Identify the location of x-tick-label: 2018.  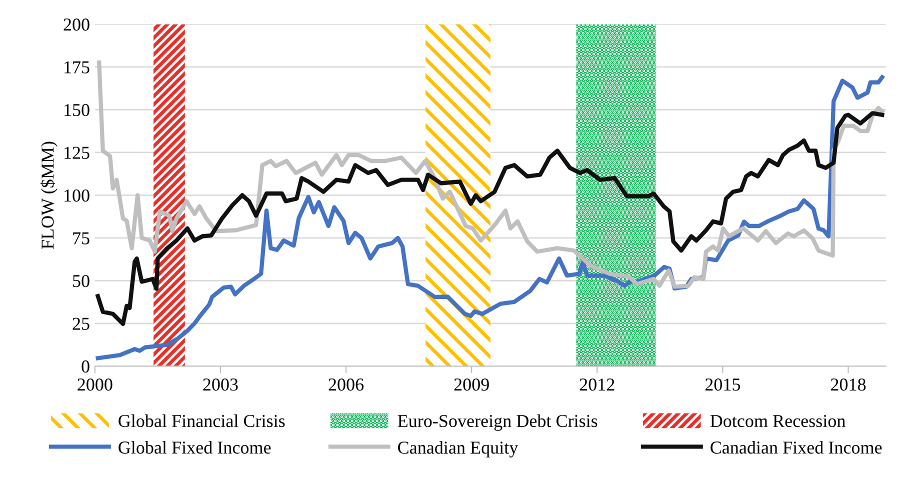
(848, 384).